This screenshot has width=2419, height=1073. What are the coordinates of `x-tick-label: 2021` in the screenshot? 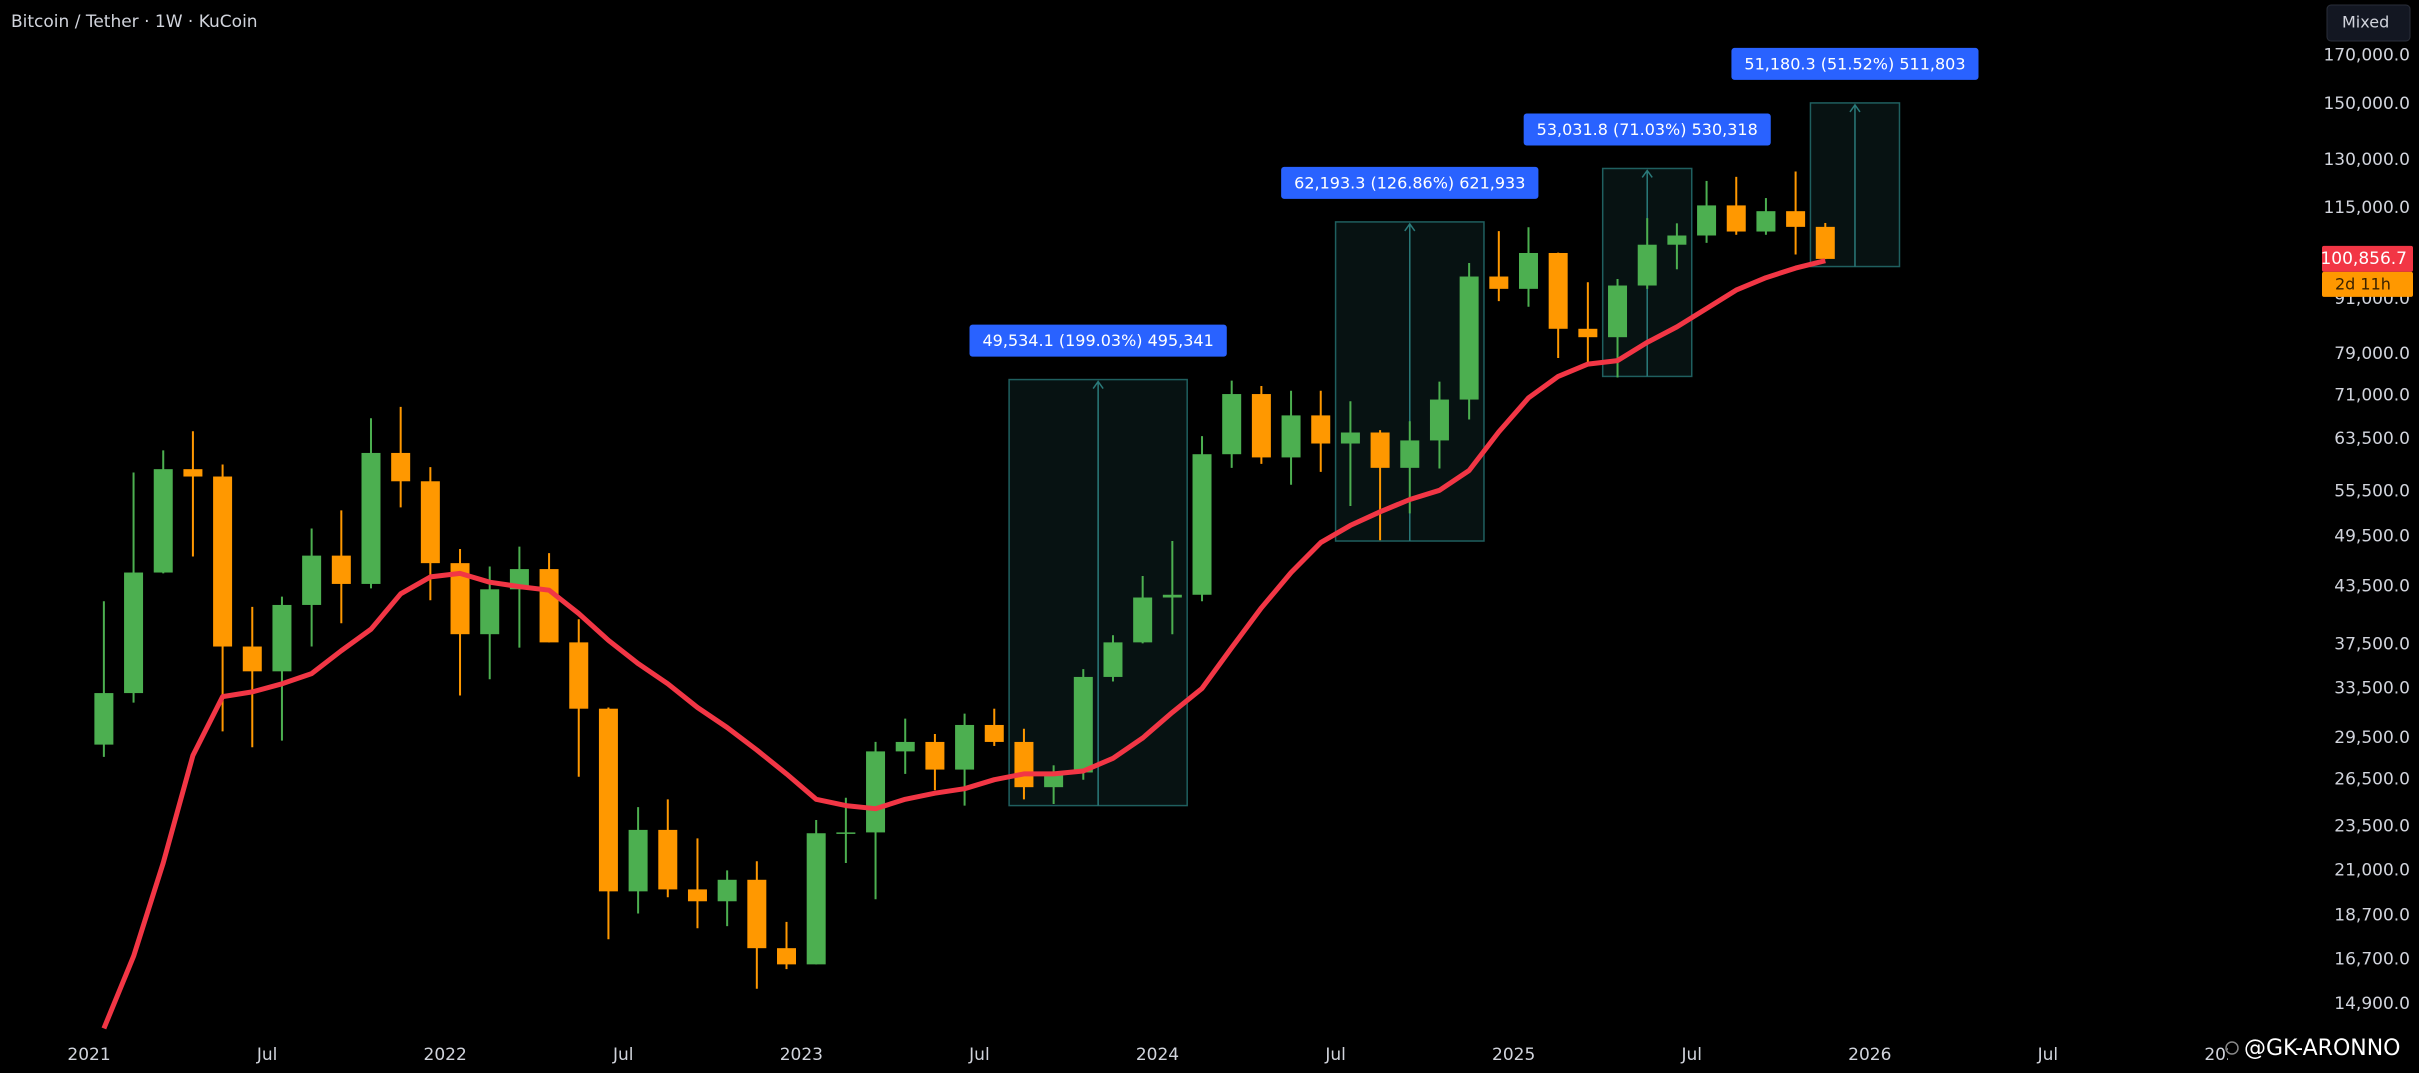 It's located at (88, 1055).